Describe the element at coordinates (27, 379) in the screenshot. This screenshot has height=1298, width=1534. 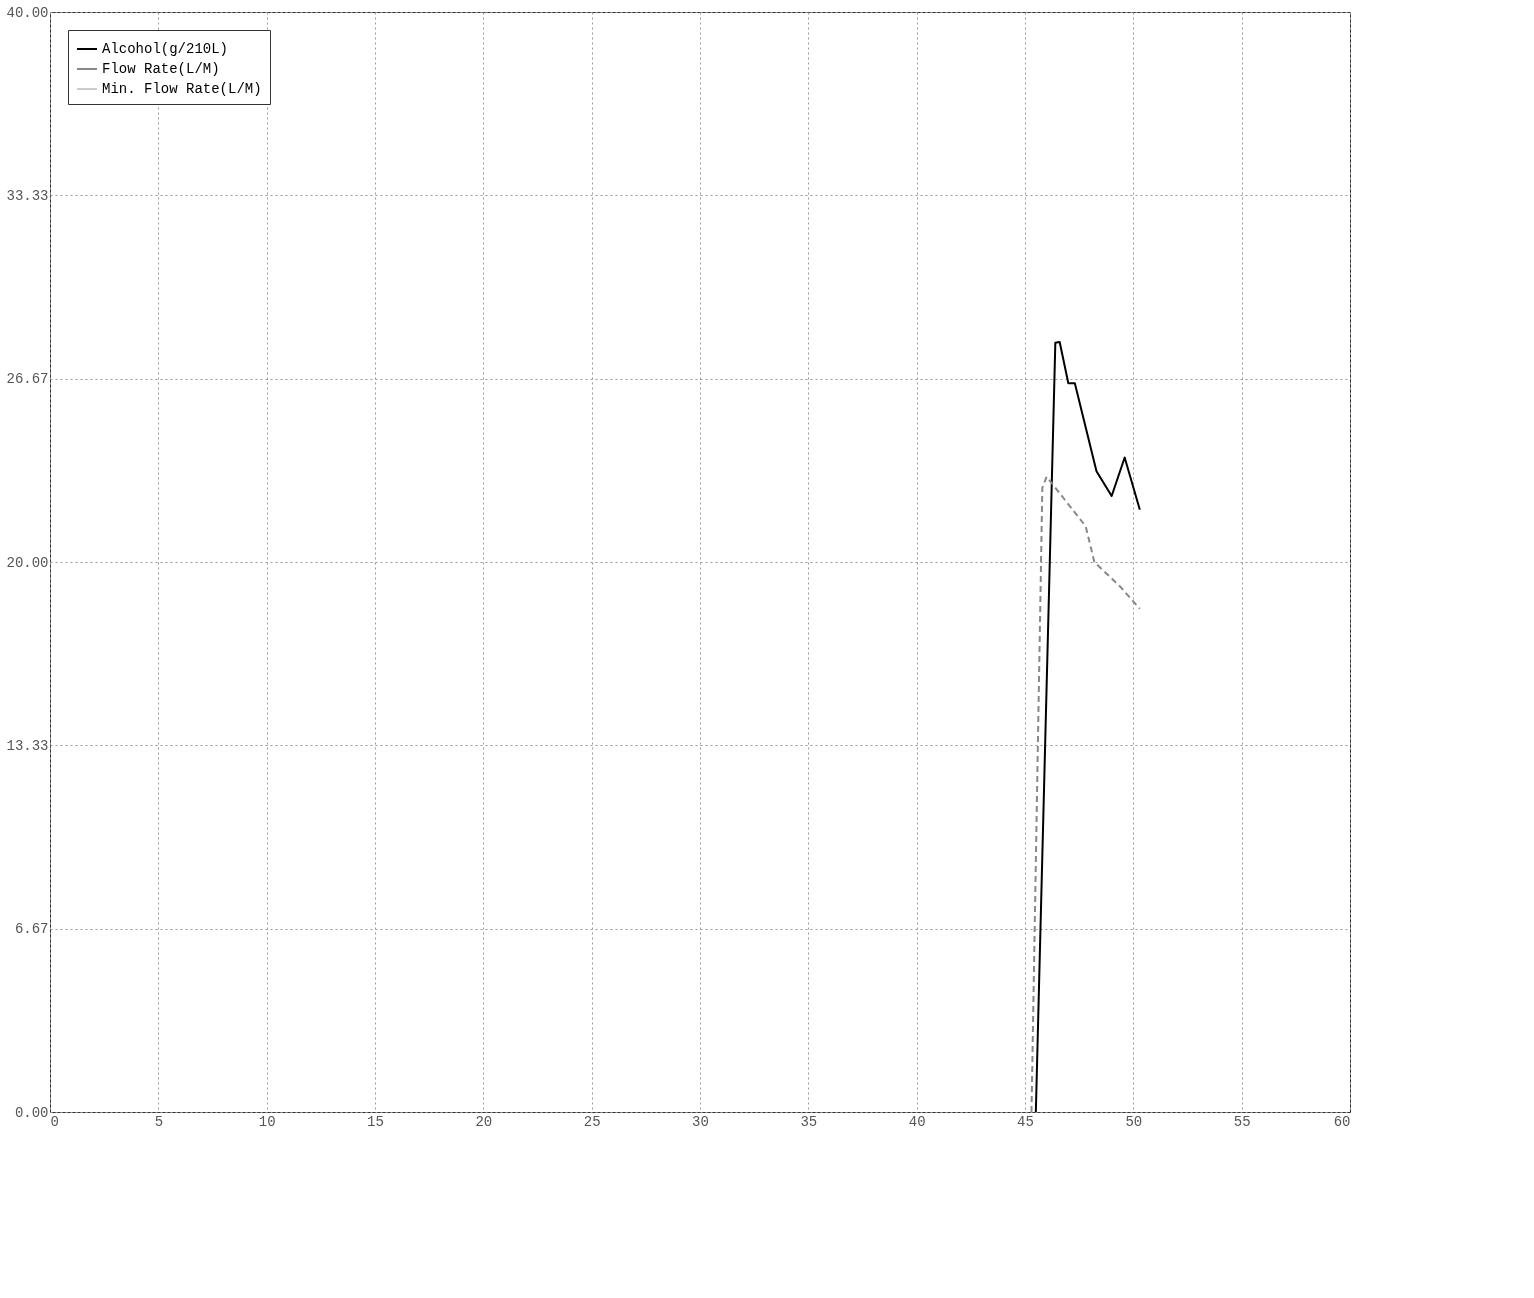
I see `y-tick-label: 26.67` at that location.